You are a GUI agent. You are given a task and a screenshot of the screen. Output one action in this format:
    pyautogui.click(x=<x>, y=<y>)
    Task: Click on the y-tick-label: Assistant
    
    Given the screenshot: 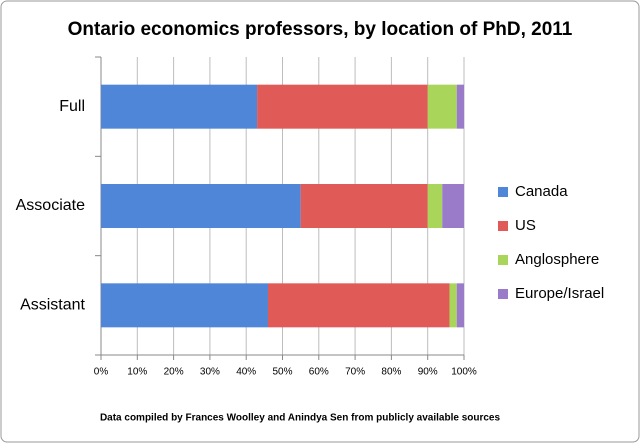 What is the action you would take?
    pyautogui.click(x=52, y=305)
    